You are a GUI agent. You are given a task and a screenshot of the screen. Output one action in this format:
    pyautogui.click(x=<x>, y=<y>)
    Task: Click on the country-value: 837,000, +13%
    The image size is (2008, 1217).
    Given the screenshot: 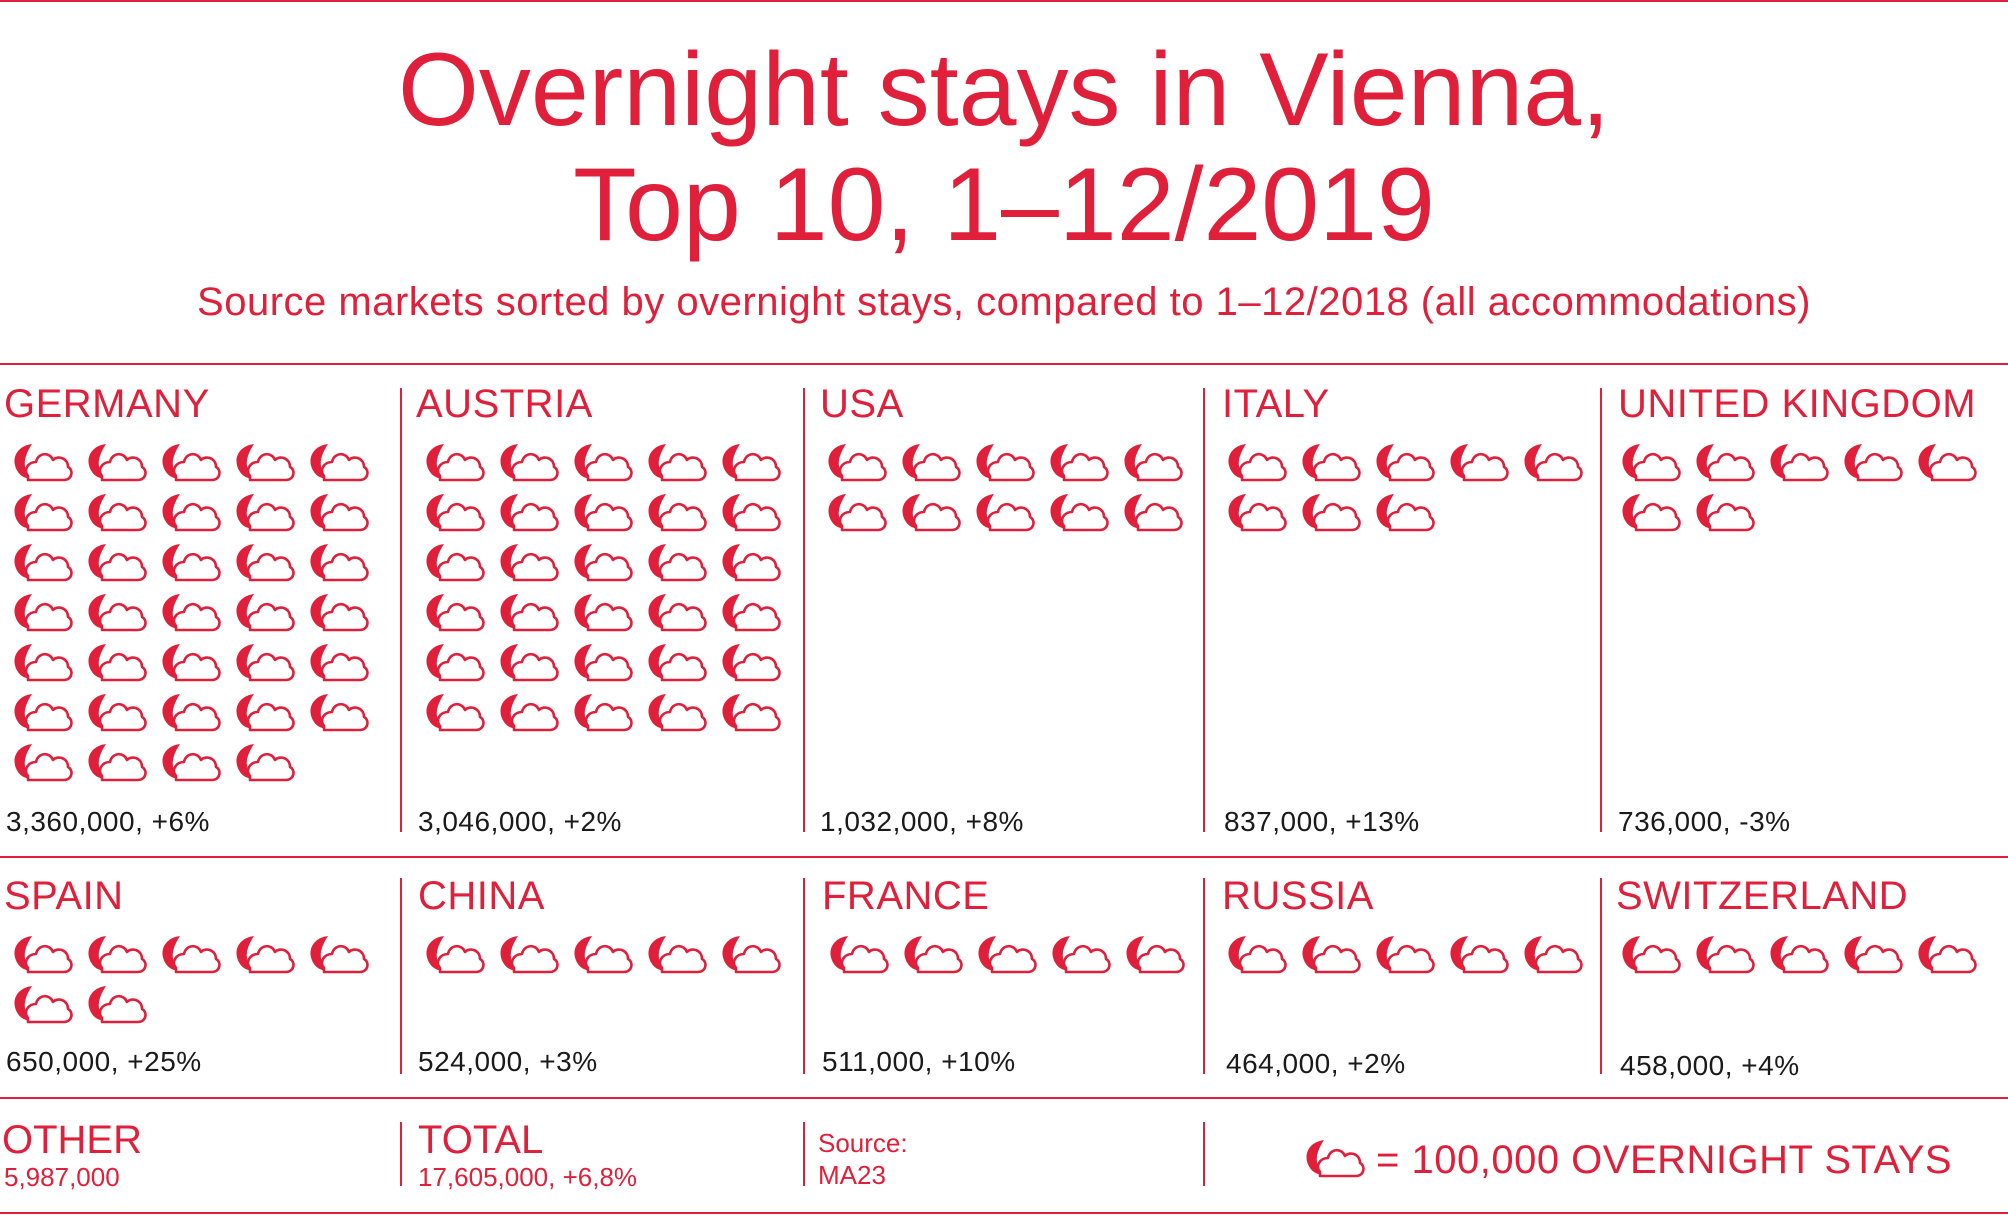 What is the action you would take?
    pyautogui.click(x=1322, y=821)
    